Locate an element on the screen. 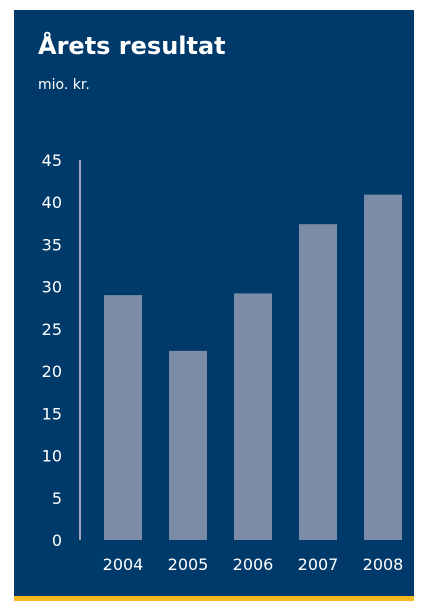 The width and height of the screenshot is (429, 606). chart-unit-subtitle: mio. kr. is located at coordinates (64, 85).